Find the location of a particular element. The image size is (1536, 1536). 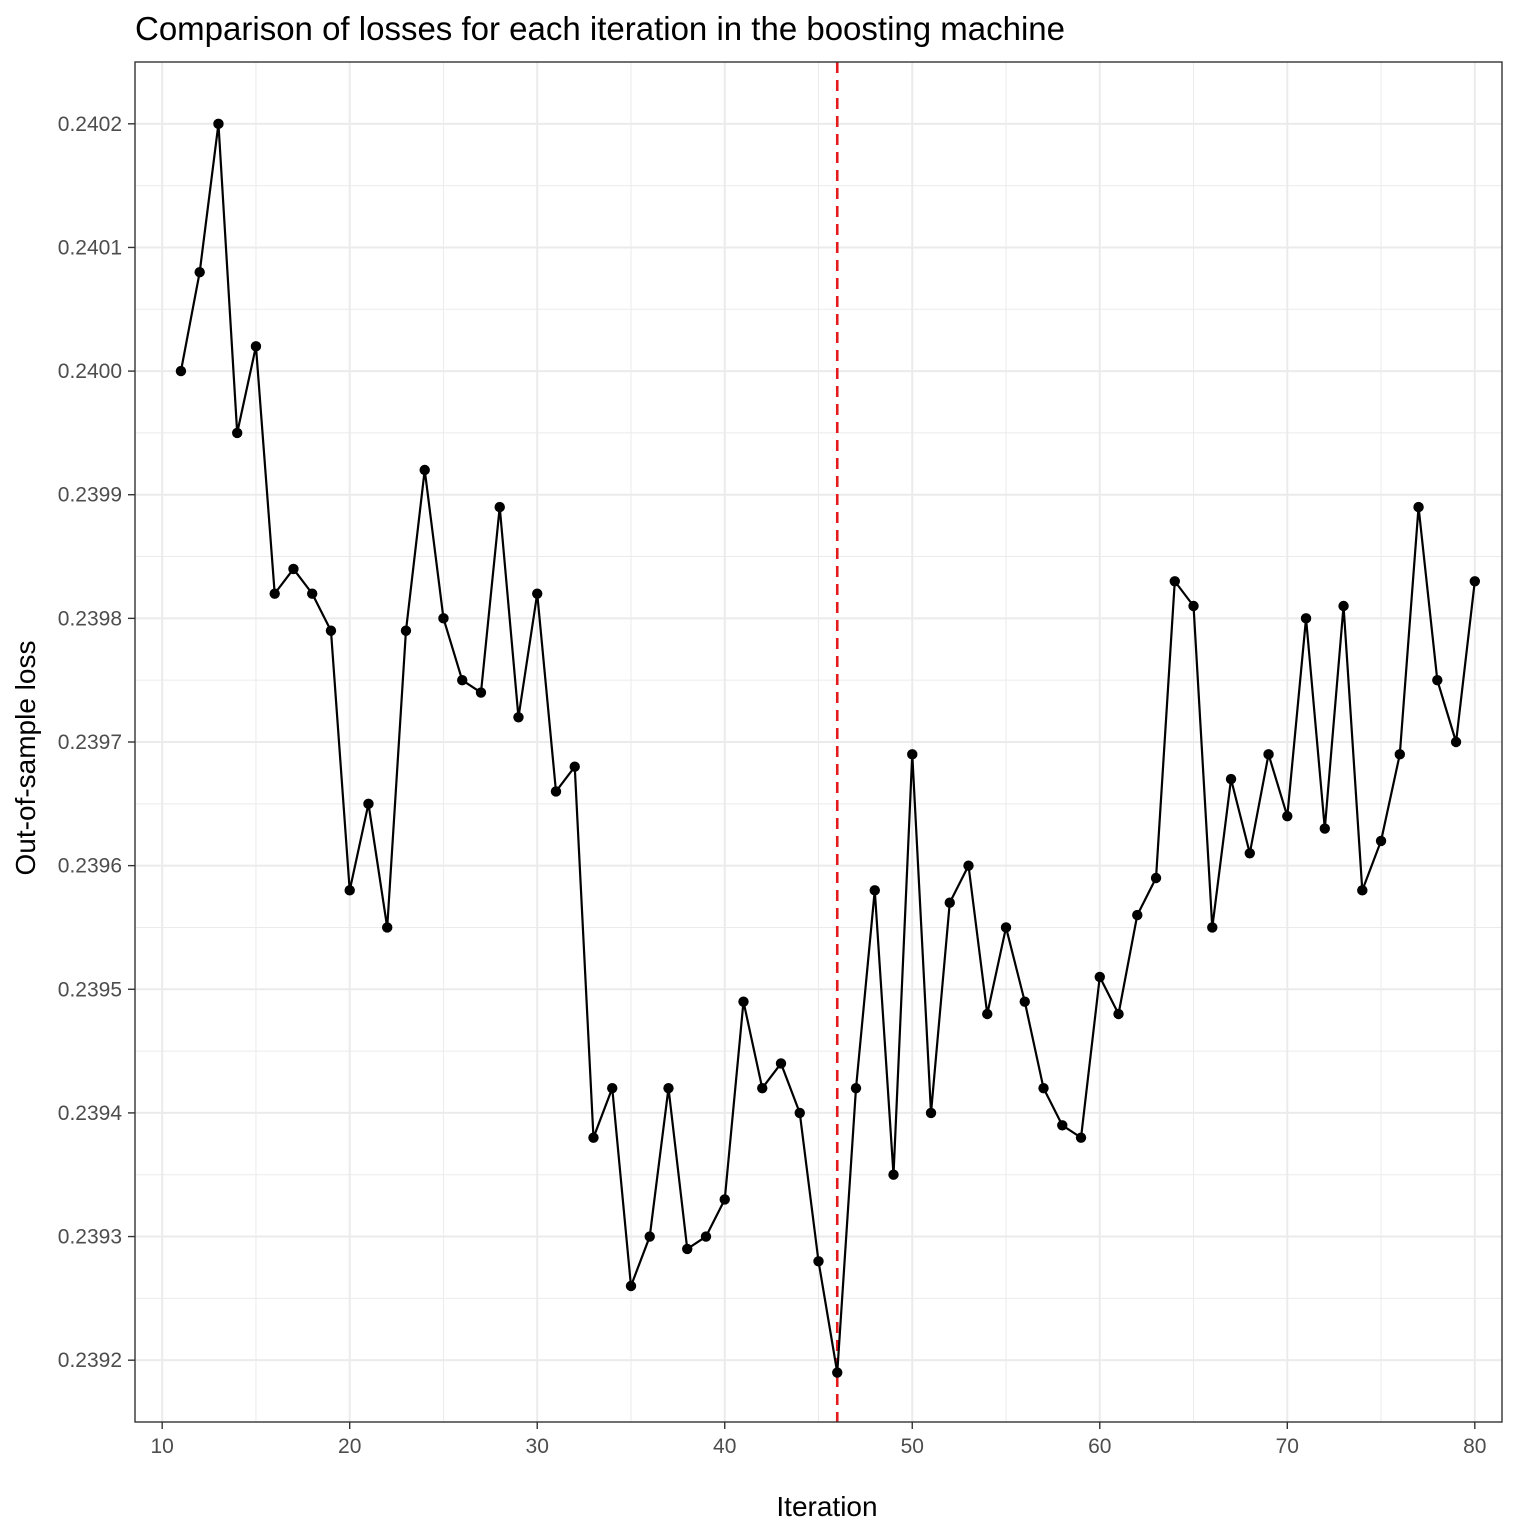

y-tick-label: 0.2392 is located at coordinates (90, 1360).